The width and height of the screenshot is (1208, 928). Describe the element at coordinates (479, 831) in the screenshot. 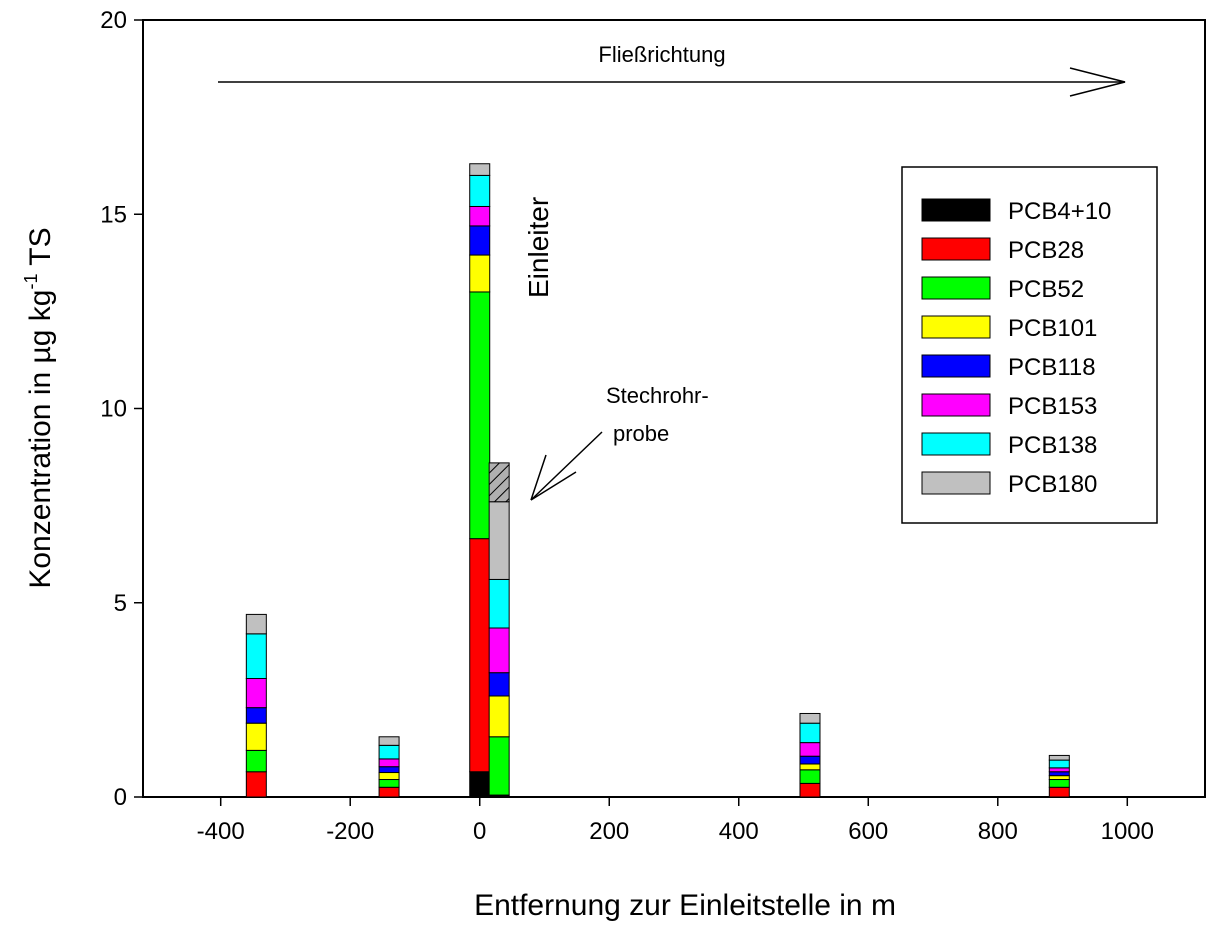

I see `x-tick-label: 0` at that location.